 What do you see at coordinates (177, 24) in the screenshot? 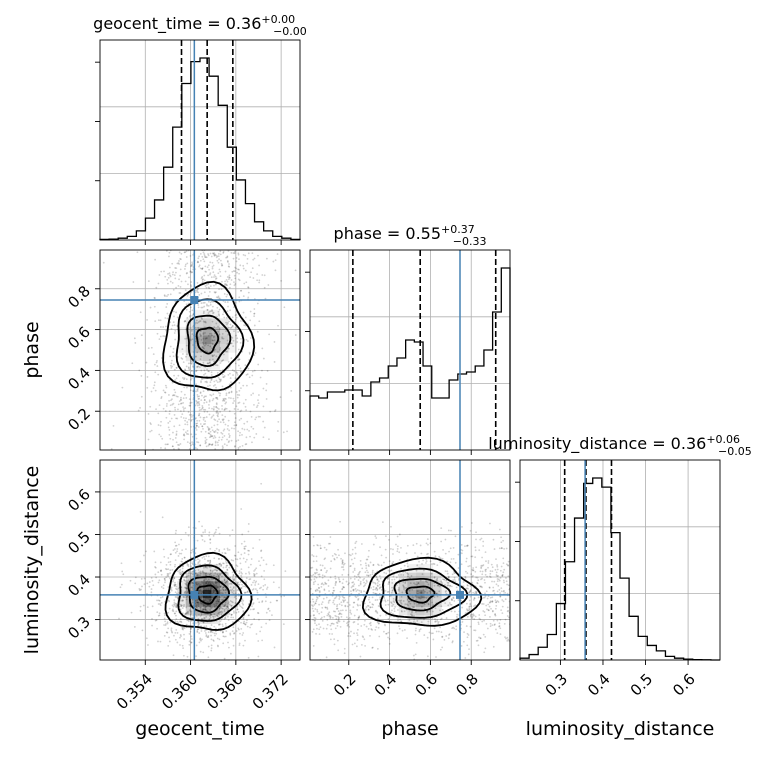
I see `title-main: geocent_time = 0.36` at bounding box center [177, 24].